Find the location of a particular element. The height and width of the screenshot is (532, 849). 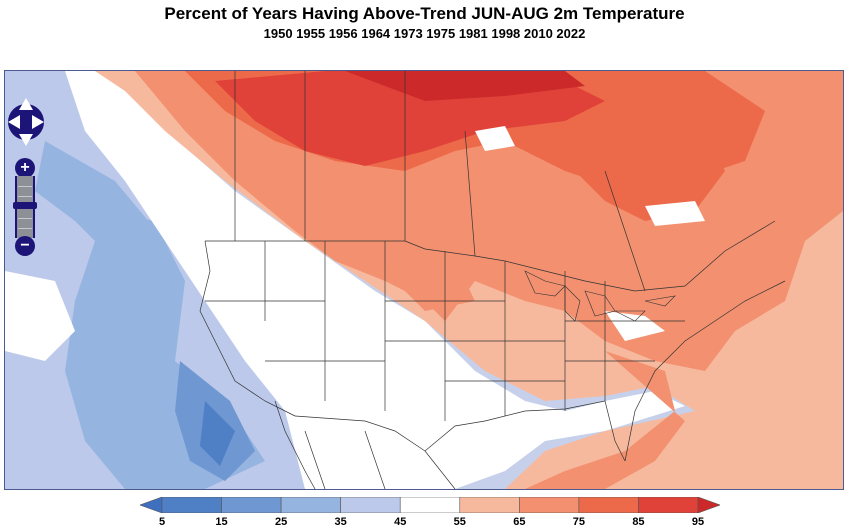

great-lakes is located at coordinates (600, 296).